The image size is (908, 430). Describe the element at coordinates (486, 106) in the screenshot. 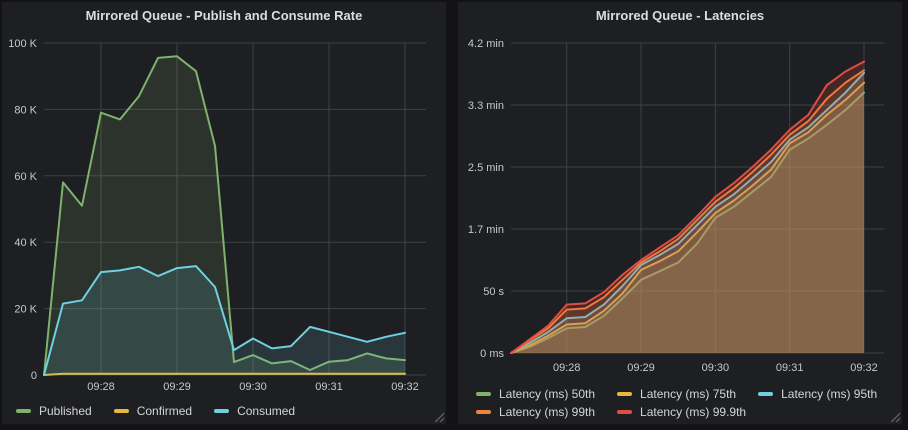

I see `y-tick-label: 3.3 min` at that location.